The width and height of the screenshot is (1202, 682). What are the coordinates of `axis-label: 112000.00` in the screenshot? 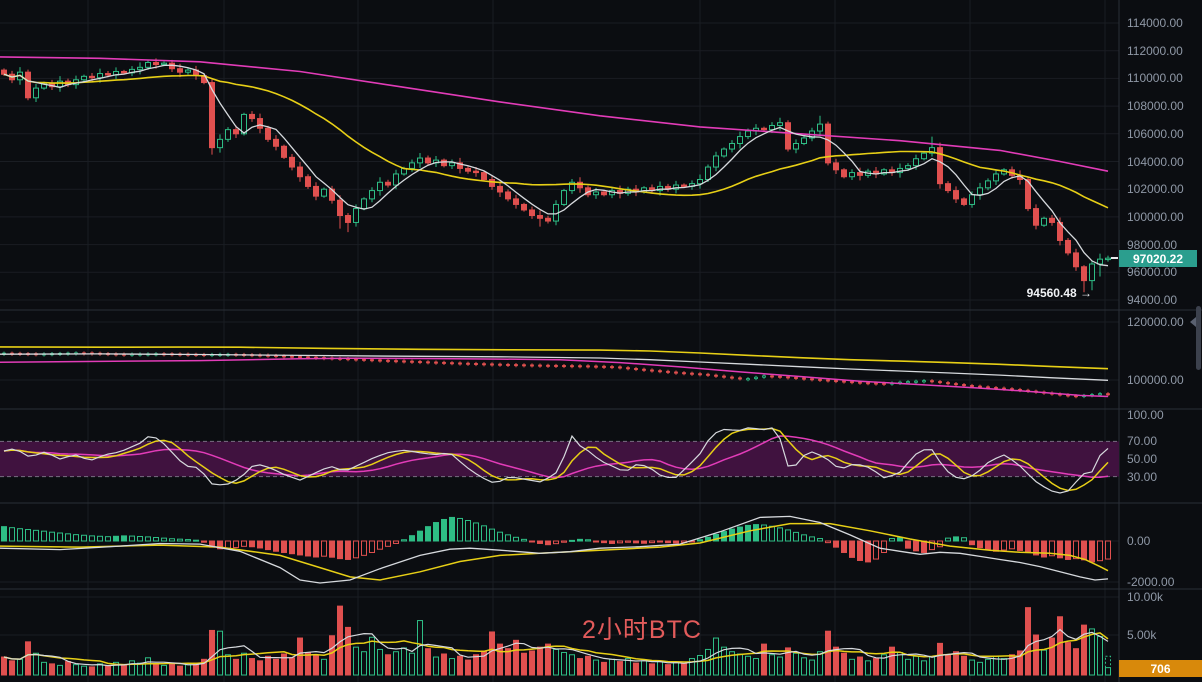 It's located at (1155, 50).